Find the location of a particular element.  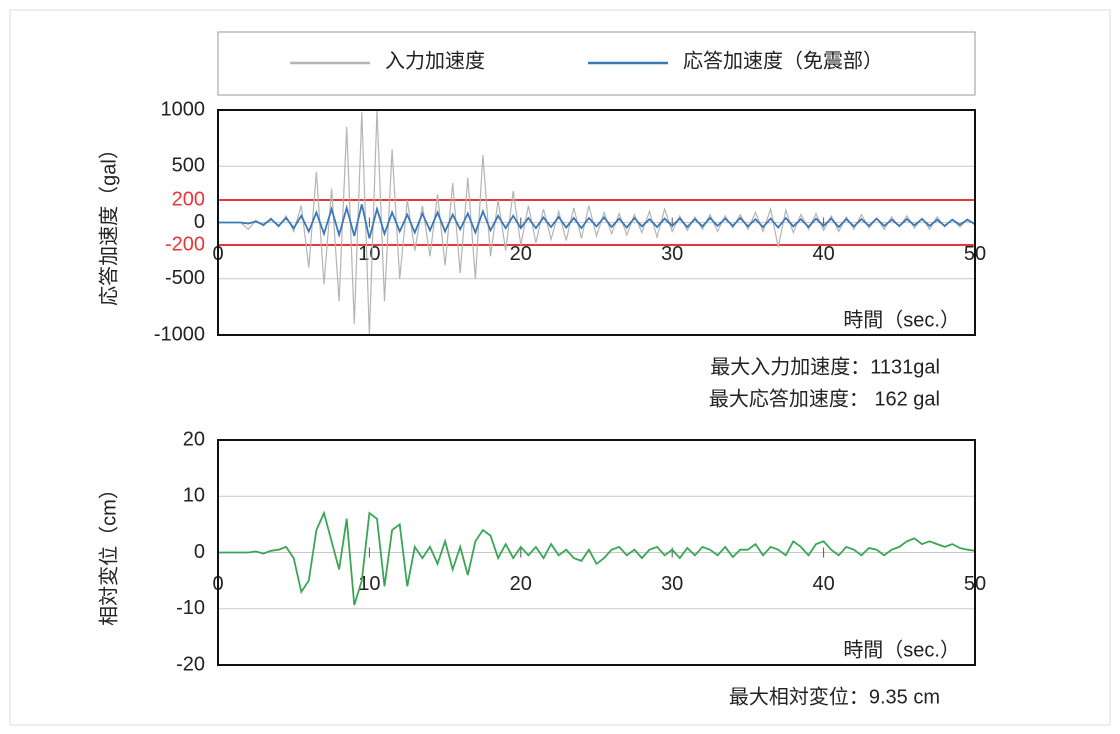

annotation: 最大入力加速度：1131gal is located at coordinates (825, 366).